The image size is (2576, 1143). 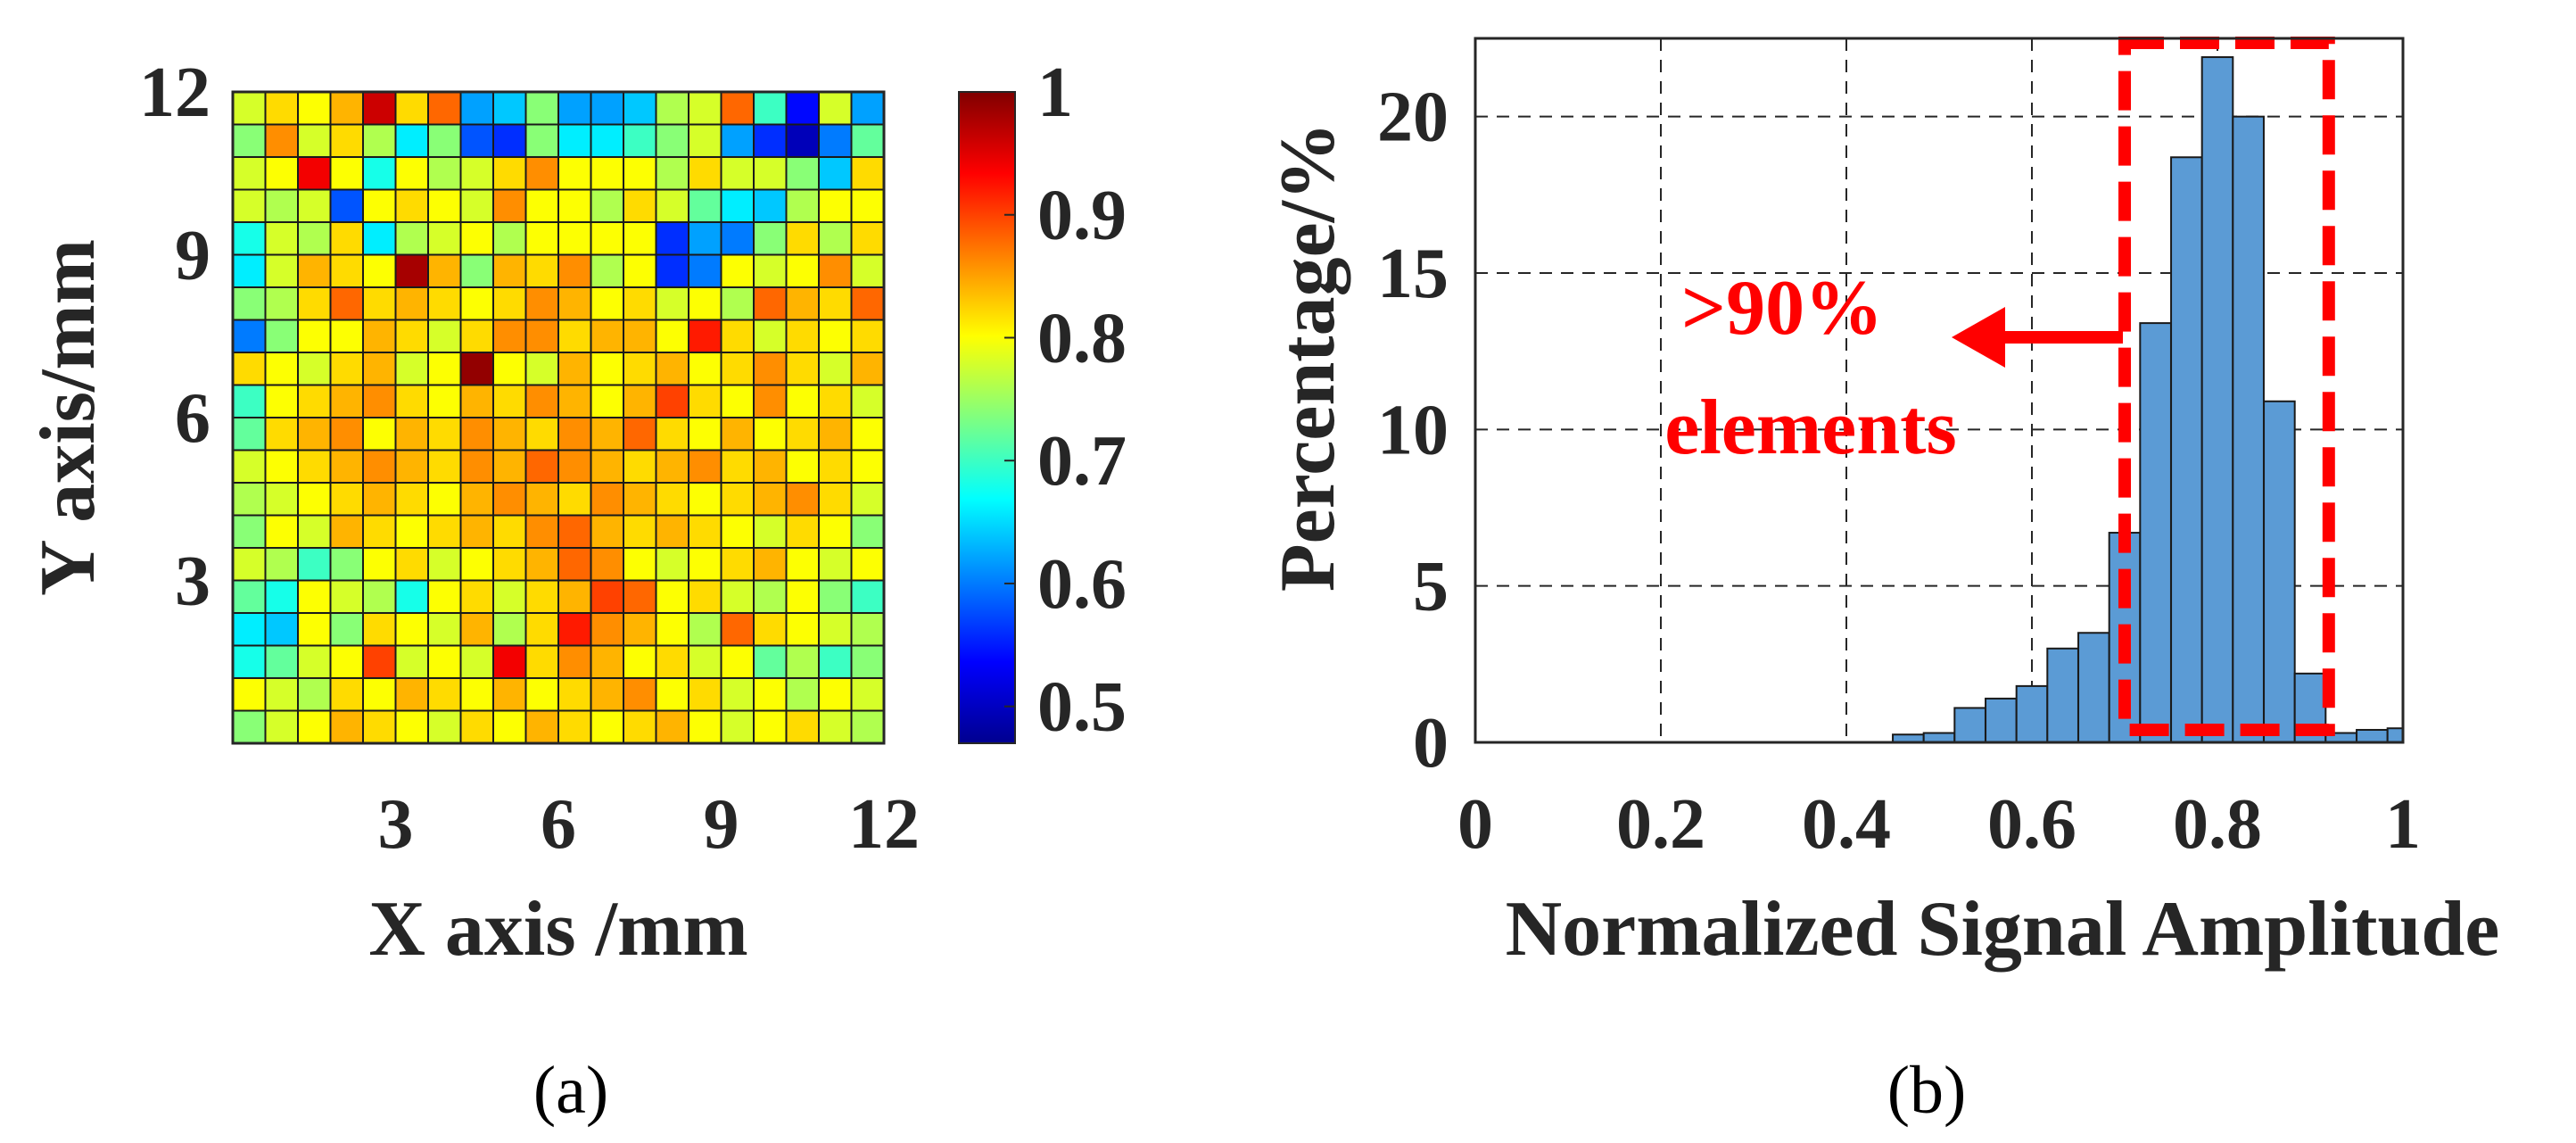 I want to click on colorbar-tick-label: 1, so click(x=1055, y=93).